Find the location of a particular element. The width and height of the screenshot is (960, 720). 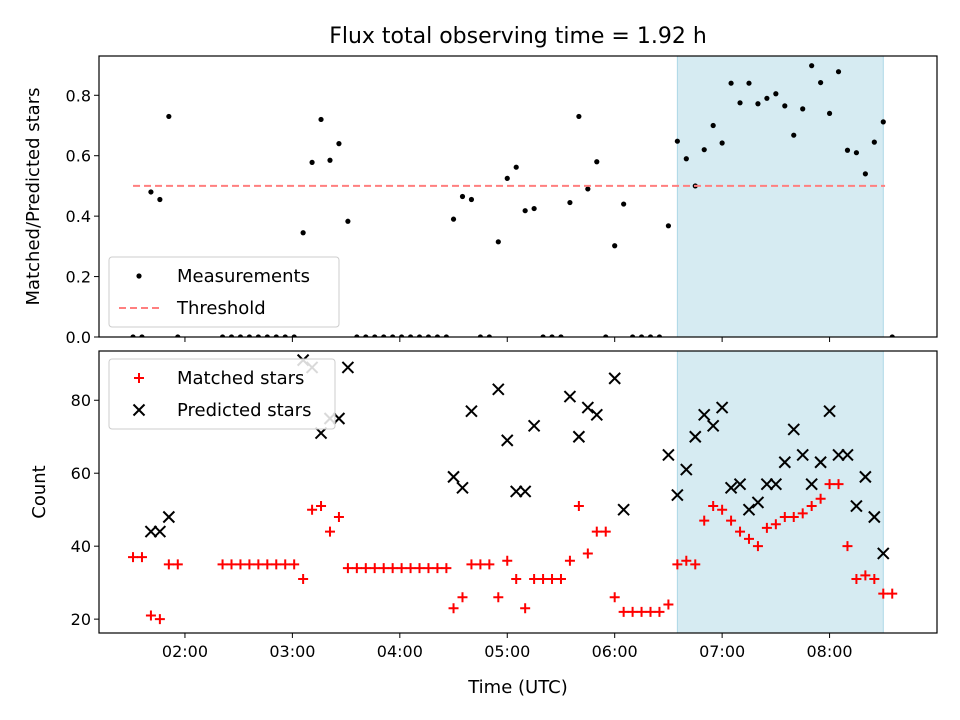

legend: Matched stars Predicted stars is located at coordinates (222, 394).